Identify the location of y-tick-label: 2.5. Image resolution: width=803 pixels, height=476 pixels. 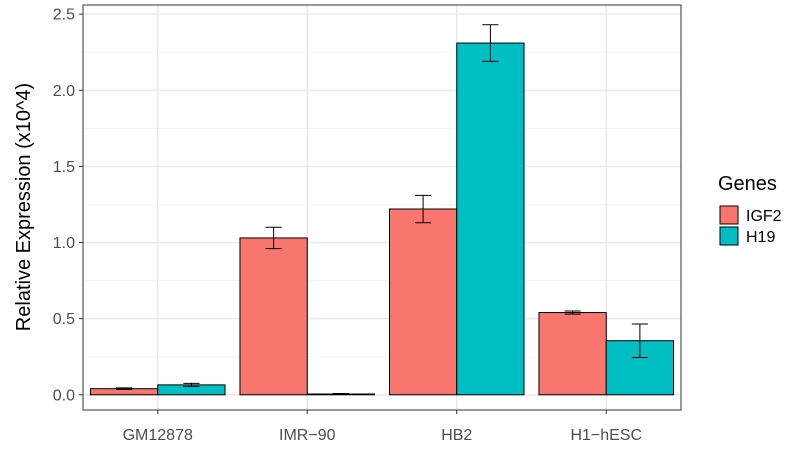
(64, 15).